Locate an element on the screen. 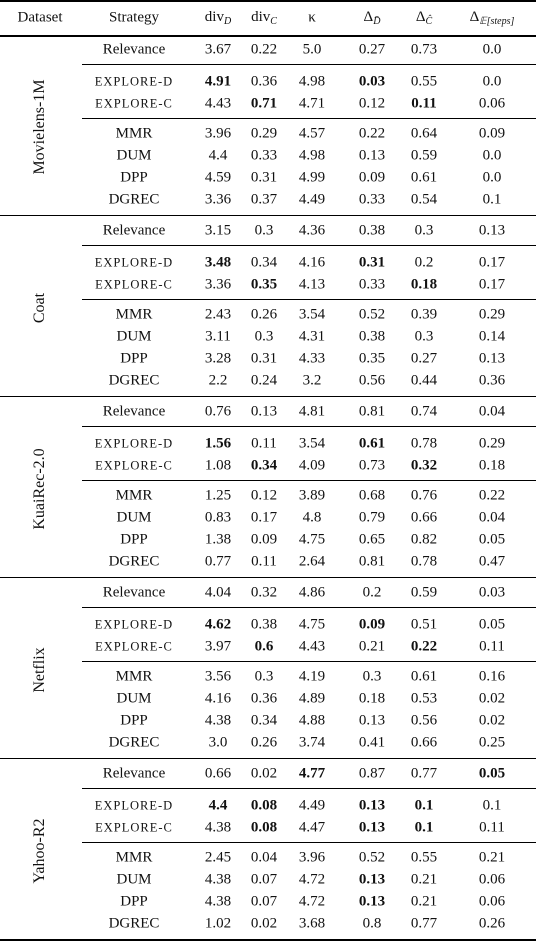 The height and width of the screenshot is (942, 536). value-cell: 0.76 is located at coordinates (218, 411).